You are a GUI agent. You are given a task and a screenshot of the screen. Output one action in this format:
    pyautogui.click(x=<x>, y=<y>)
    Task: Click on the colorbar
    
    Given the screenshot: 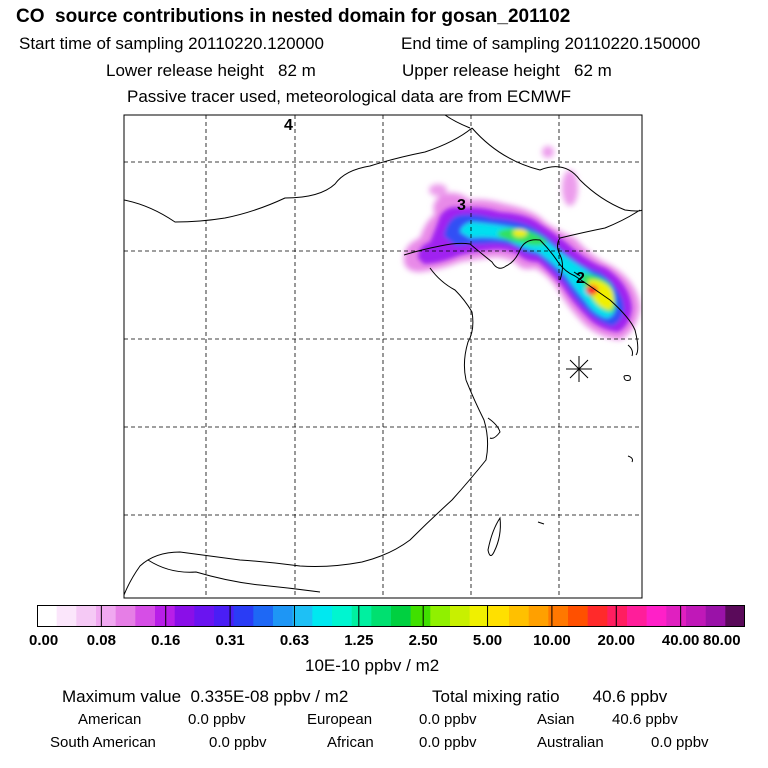 What is the action you would take?
    pyautogui.click(x=391, y=616)
    